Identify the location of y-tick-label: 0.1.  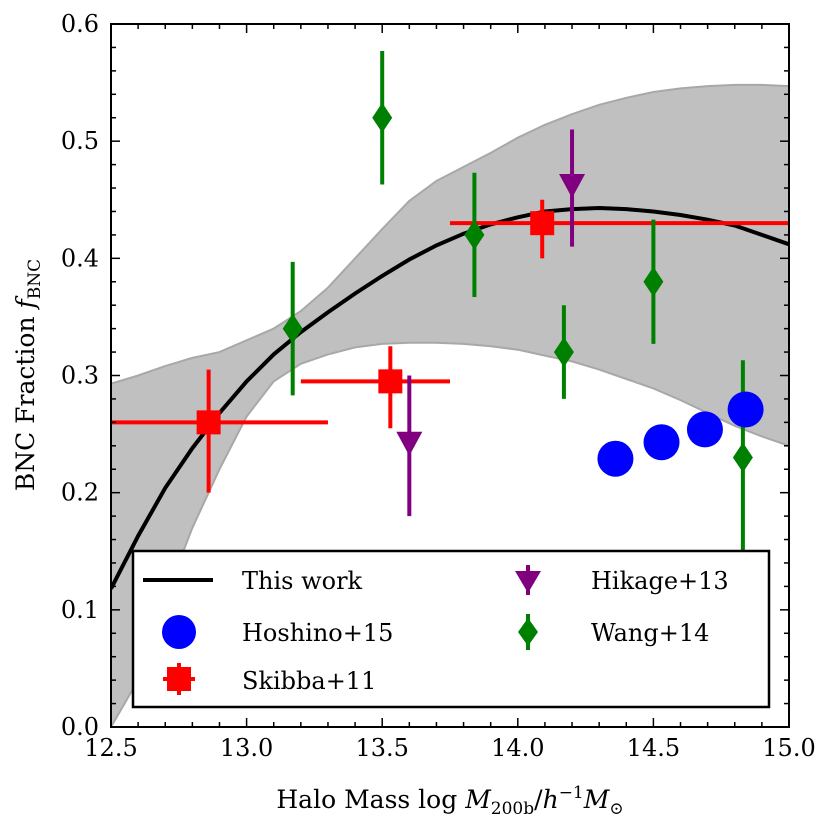
(80, 610).